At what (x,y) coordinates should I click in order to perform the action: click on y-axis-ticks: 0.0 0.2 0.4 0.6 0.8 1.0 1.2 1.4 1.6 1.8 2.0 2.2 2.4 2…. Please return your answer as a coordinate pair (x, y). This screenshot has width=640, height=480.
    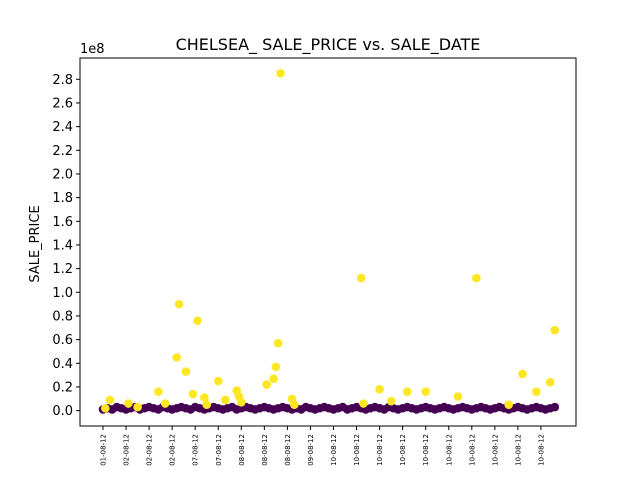
    Looking at the image, I should click on (66, 246).